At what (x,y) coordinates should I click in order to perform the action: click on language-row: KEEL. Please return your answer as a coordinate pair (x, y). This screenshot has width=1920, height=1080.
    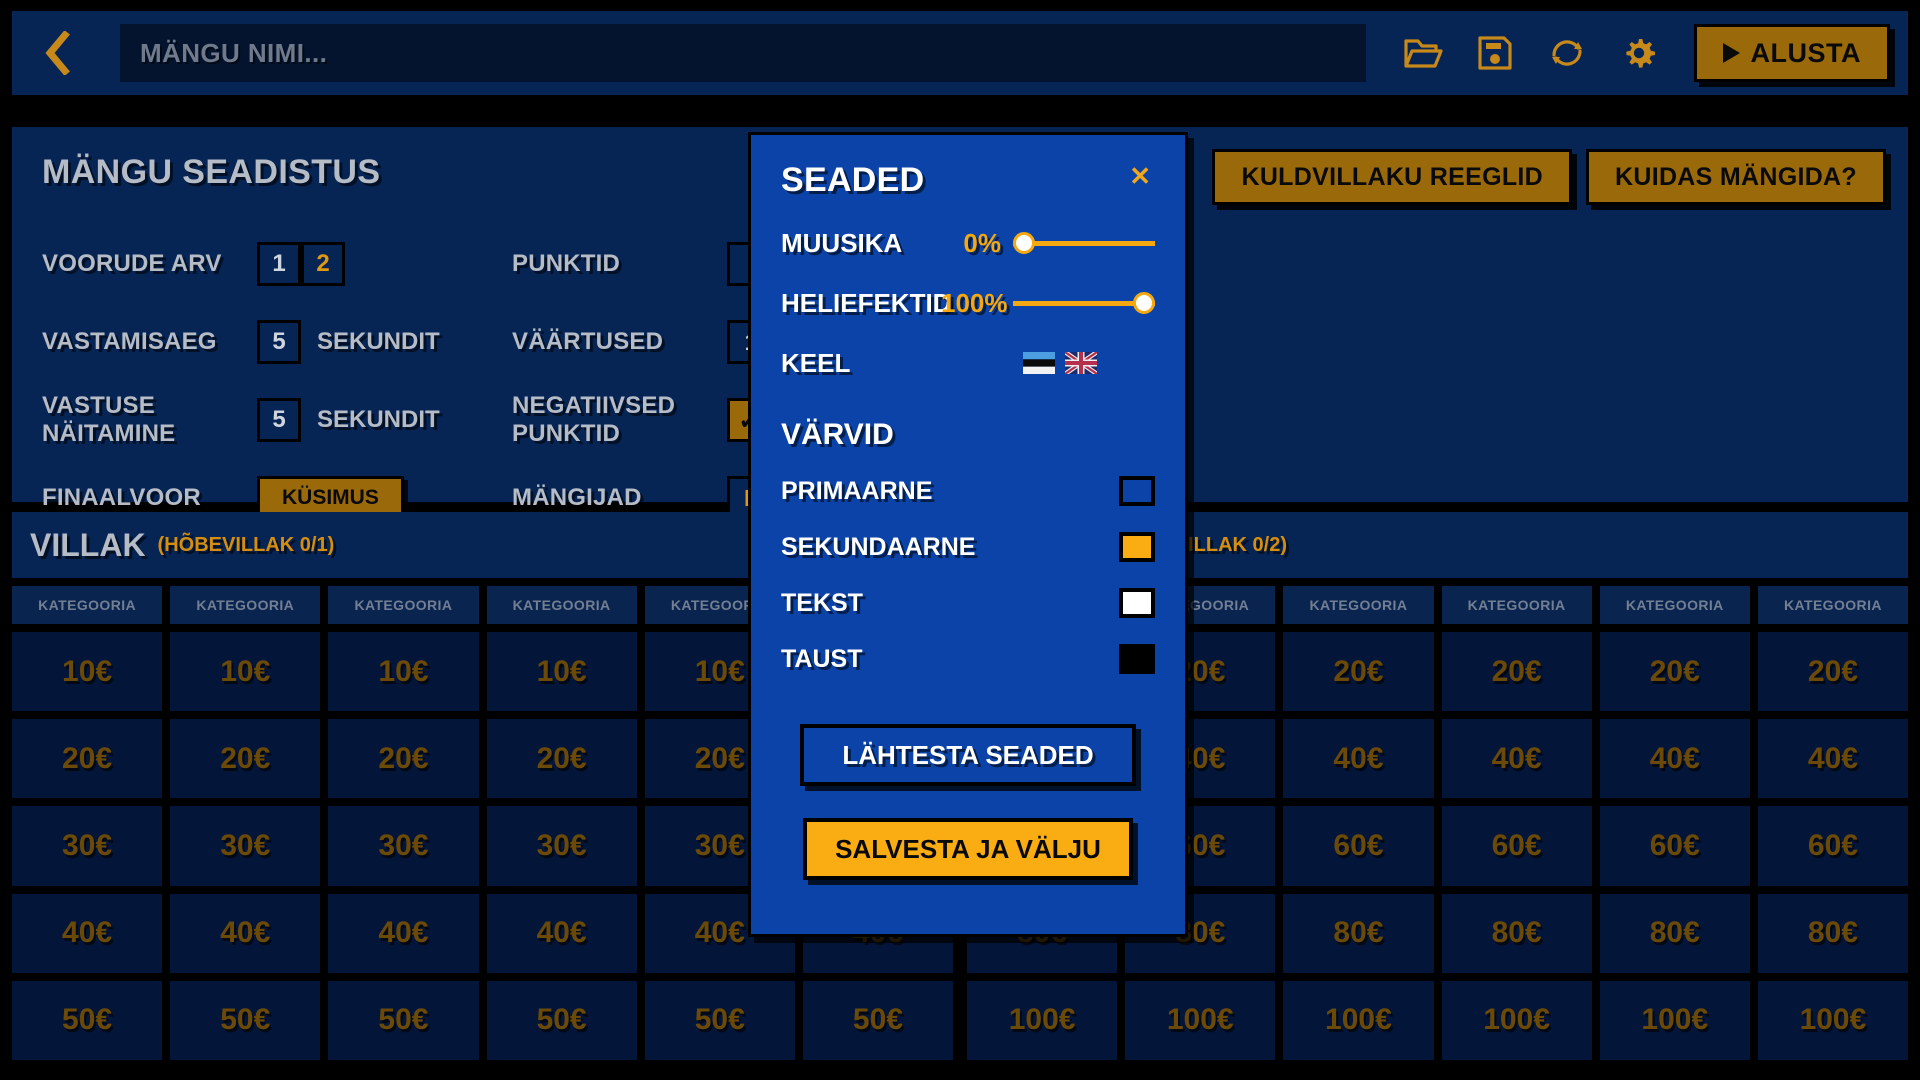
    Looking at the image, I should click on (968, 363).